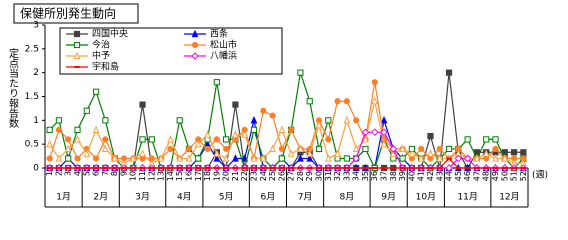  I want to click on x-tick-label: 9, so click(123, 173).